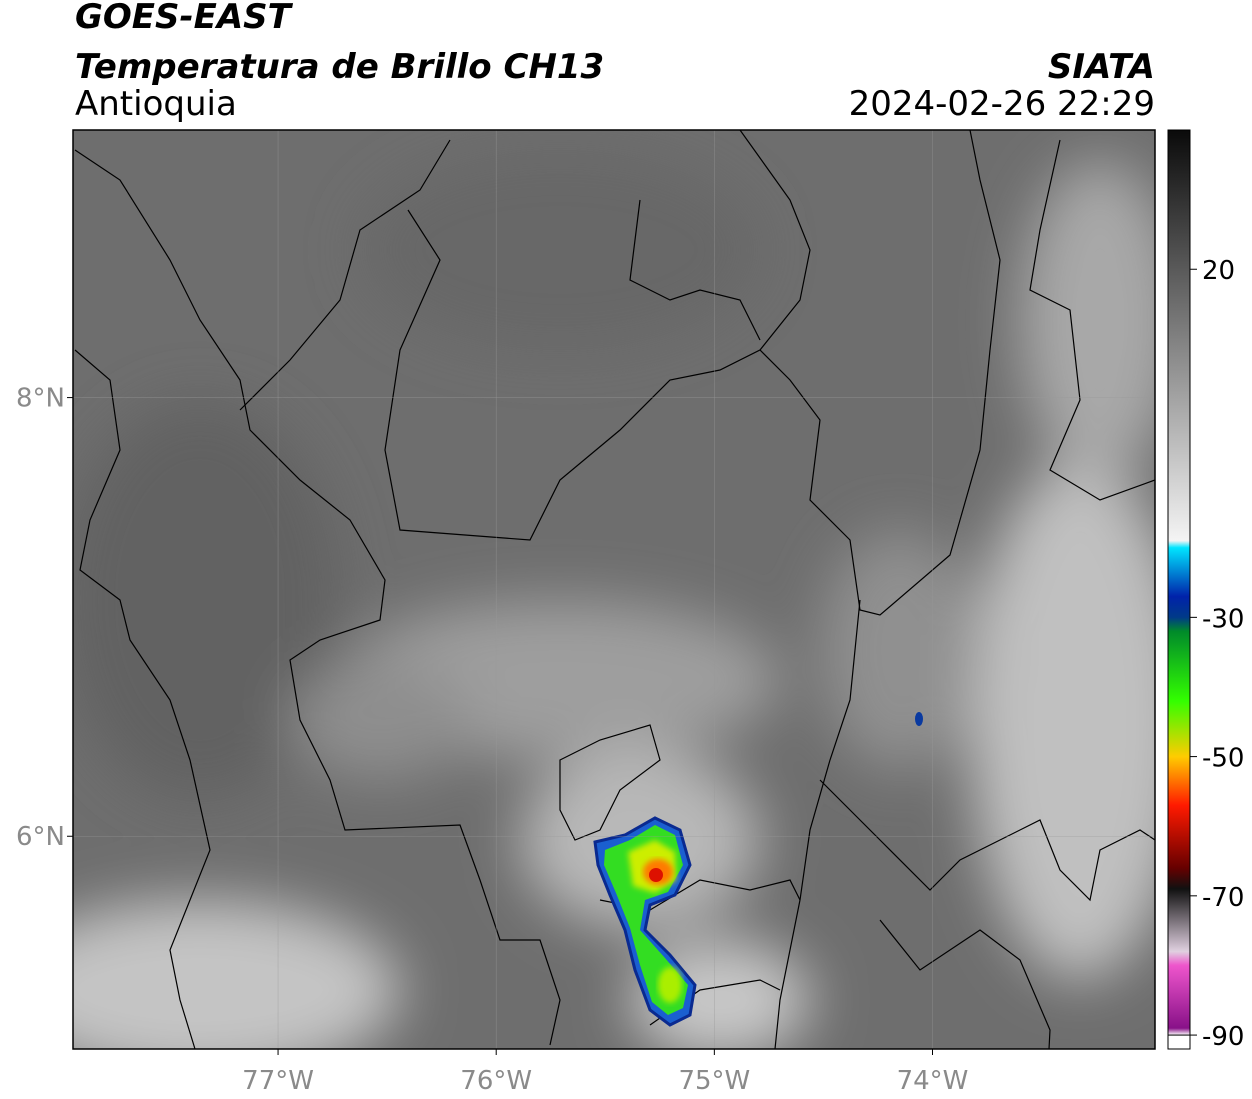  Describe the element at coordinates (1218, 271) in the screenshot. I see `colorbar-tick-label: 20` at that location.